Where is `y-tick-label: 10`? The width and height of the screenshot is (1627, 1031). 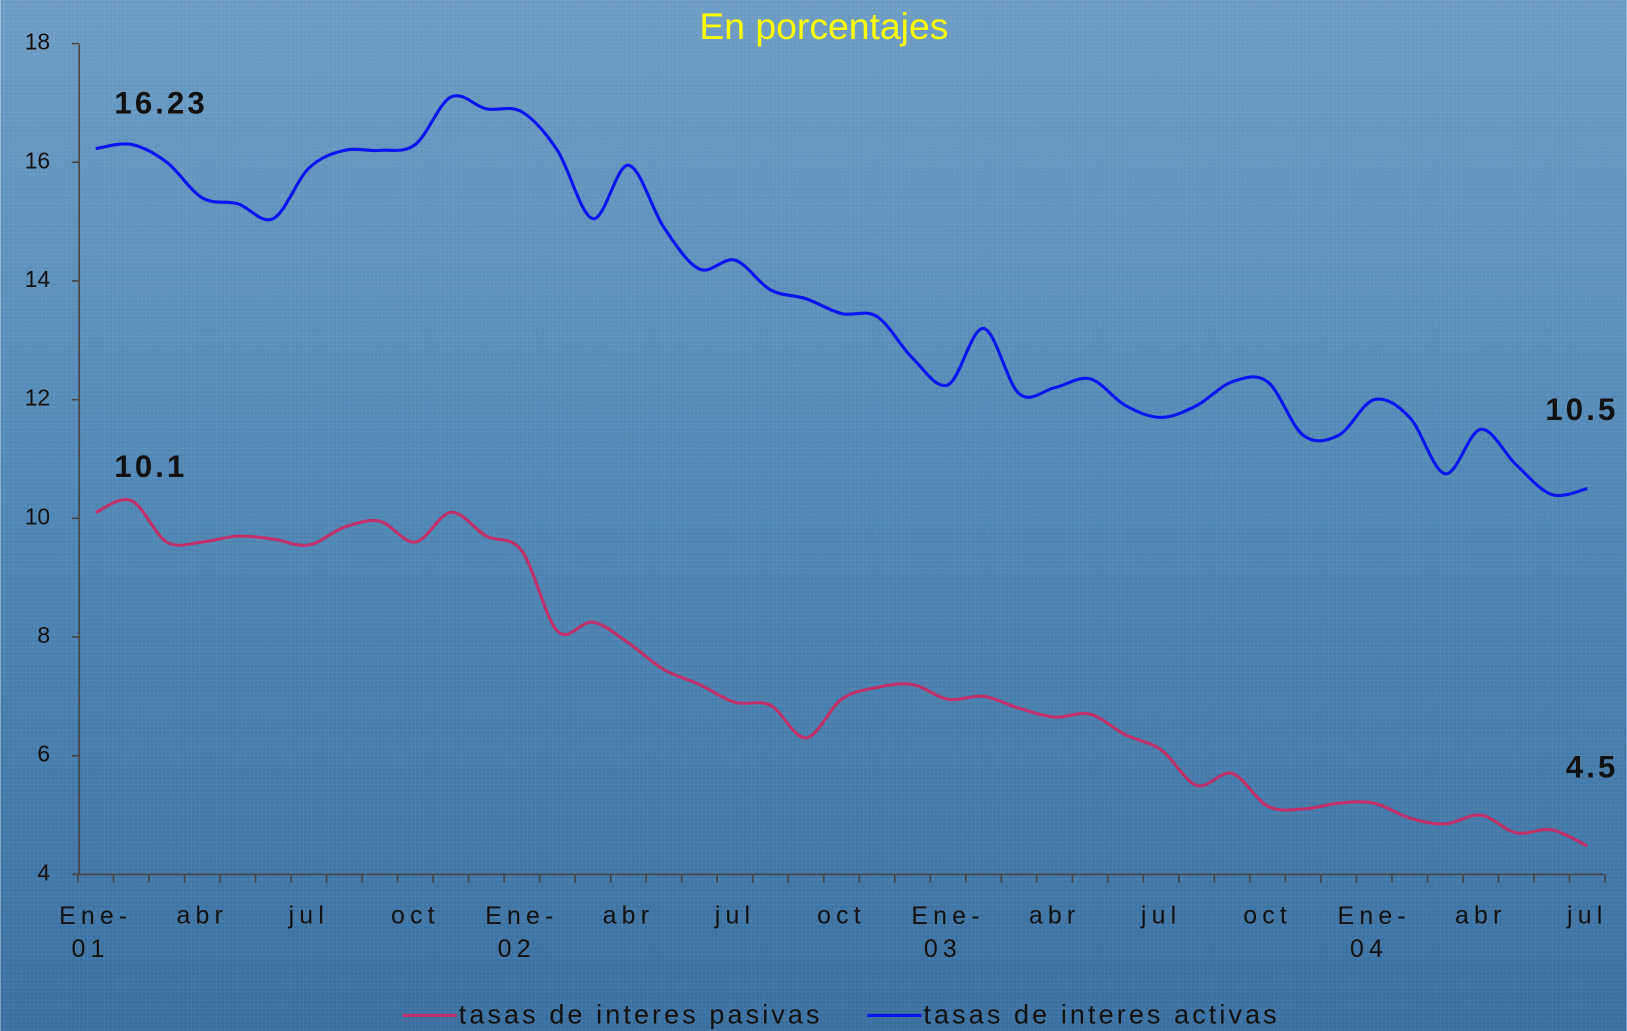
y-tick-label: 10 is located at coordinates (37, 516).